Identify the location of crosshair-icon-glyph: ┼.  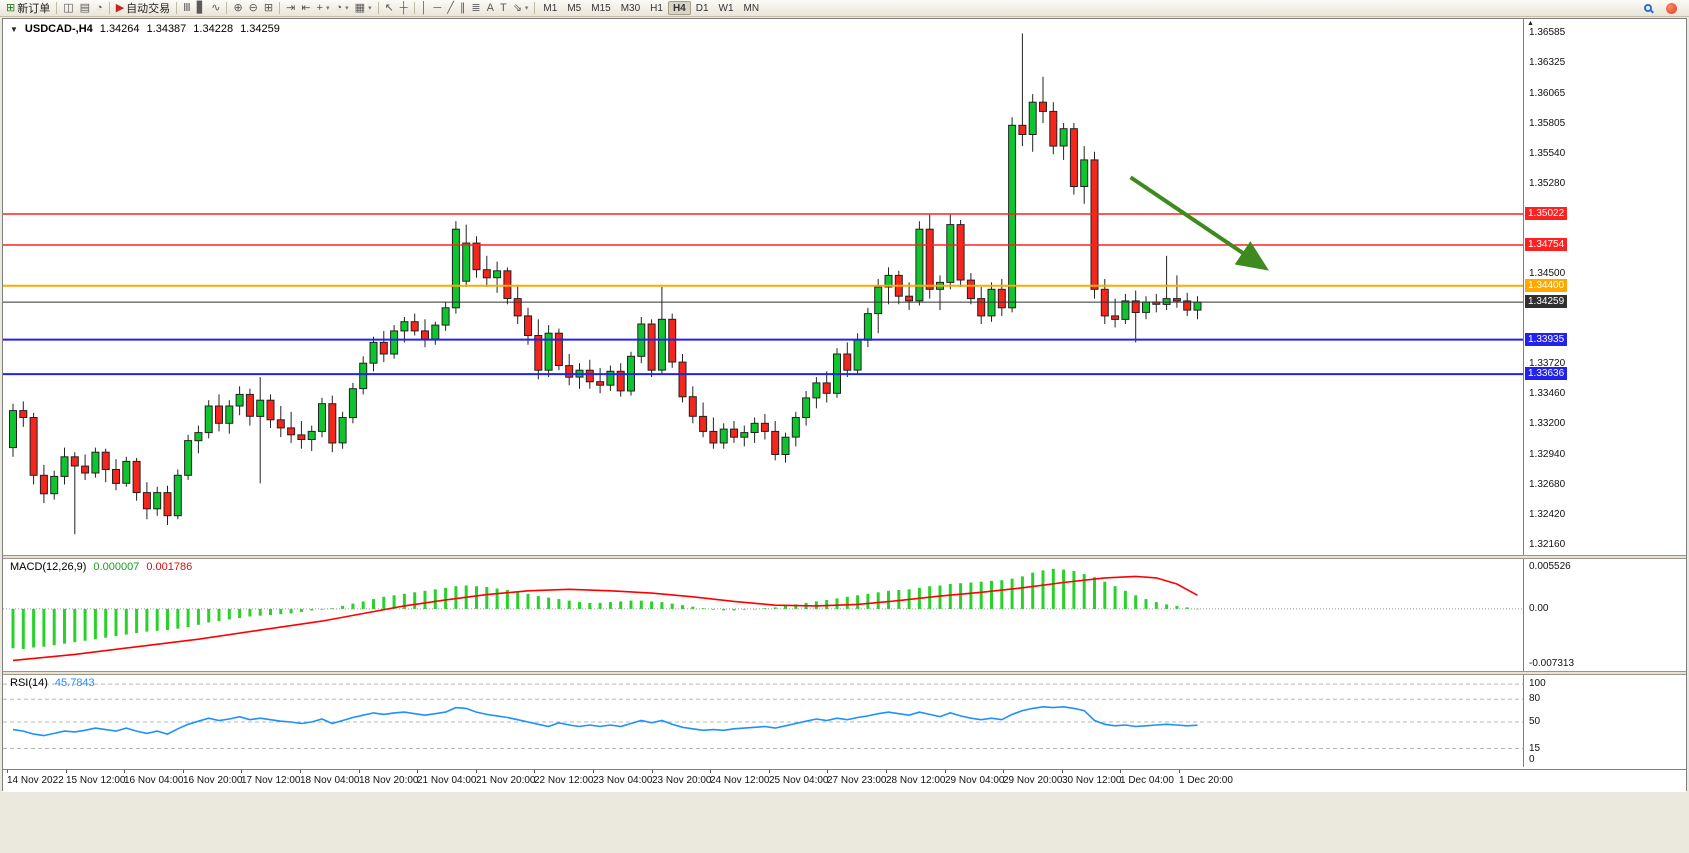
(403, 7).